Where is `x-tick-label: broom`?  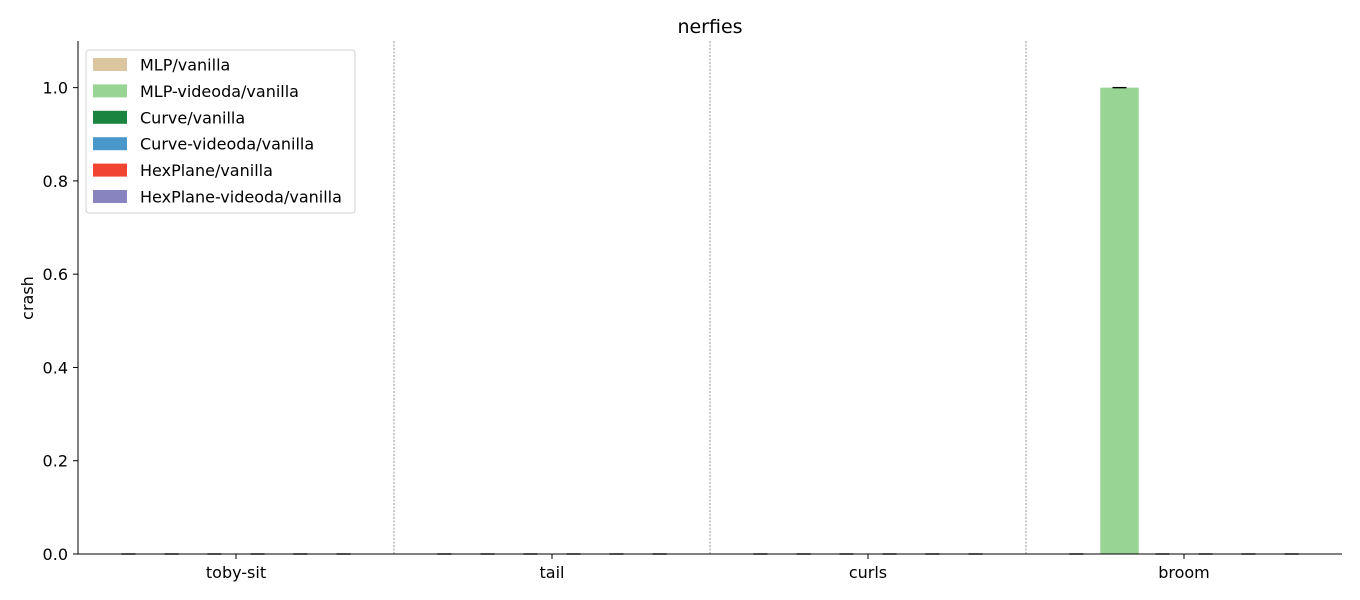 x-tick-label: broom is located at coordinates (1184, 572).